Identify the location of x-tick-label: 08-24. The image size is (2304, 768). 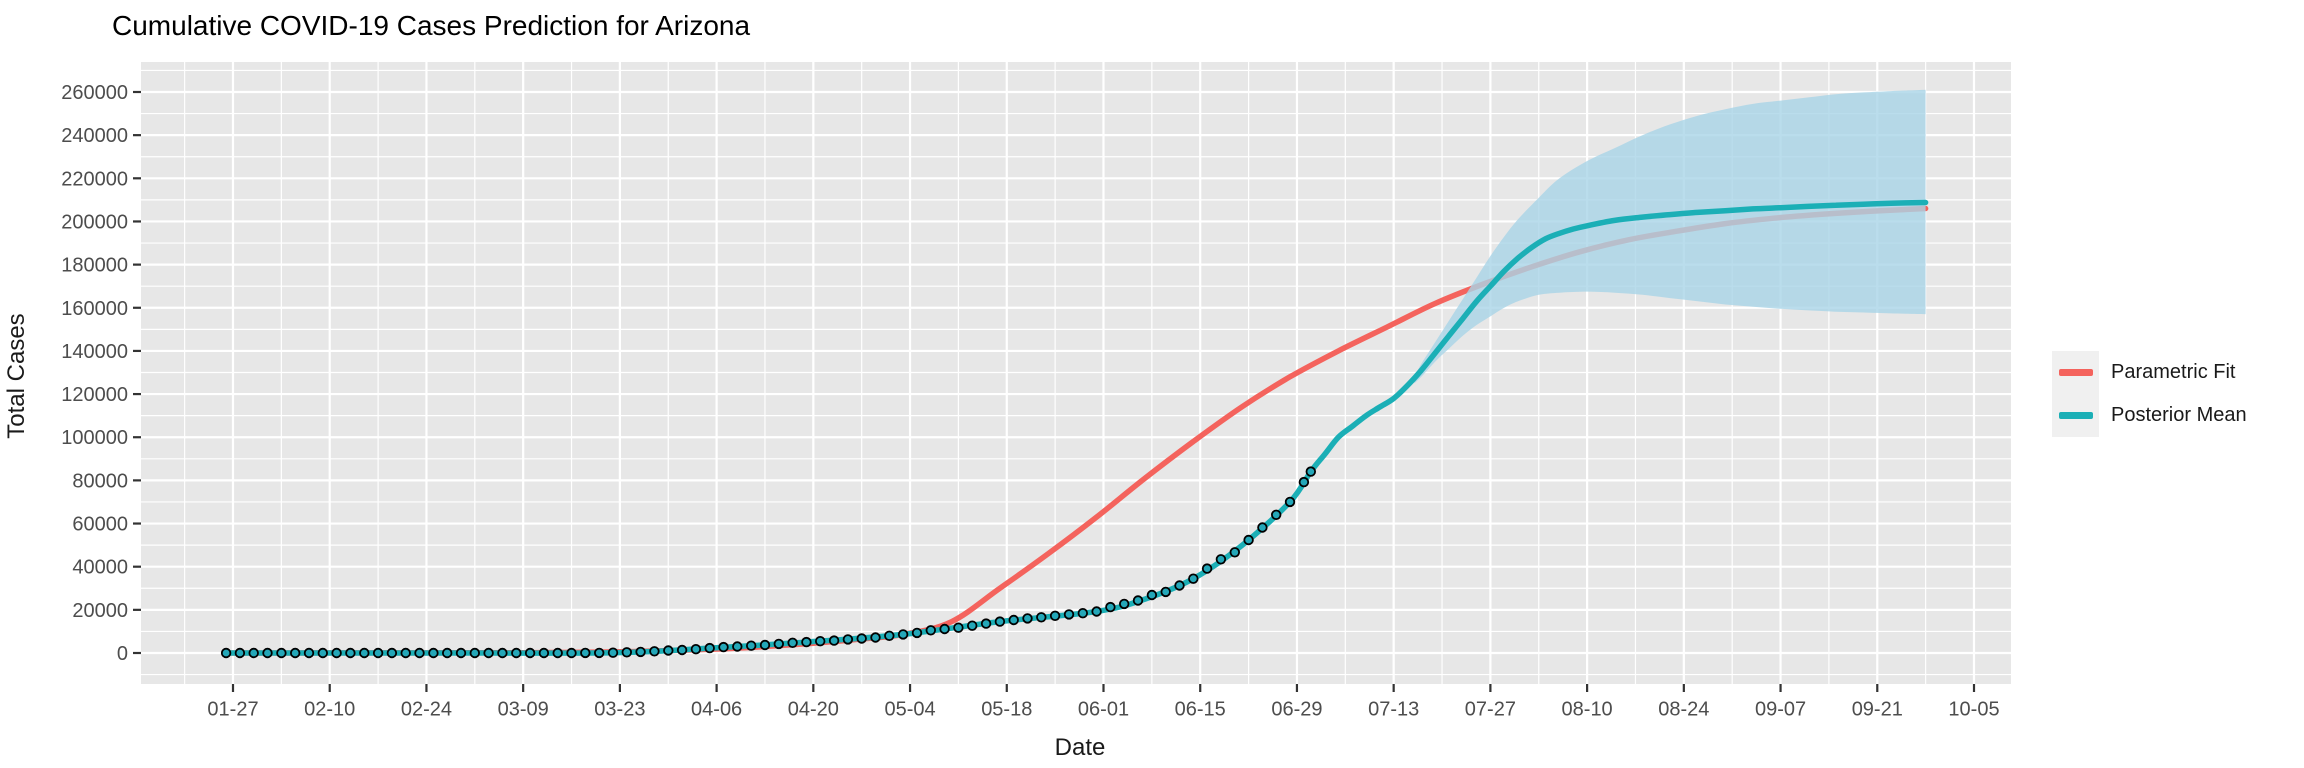
(1683, 710).